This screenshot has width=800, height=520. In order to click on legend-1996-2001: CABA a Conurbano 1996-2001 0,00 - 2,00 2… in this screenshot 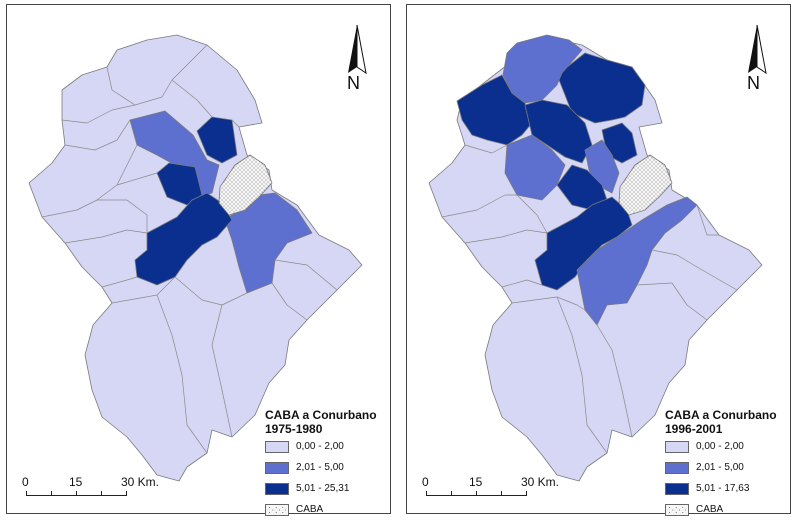, I will do `click(727, 464)`.